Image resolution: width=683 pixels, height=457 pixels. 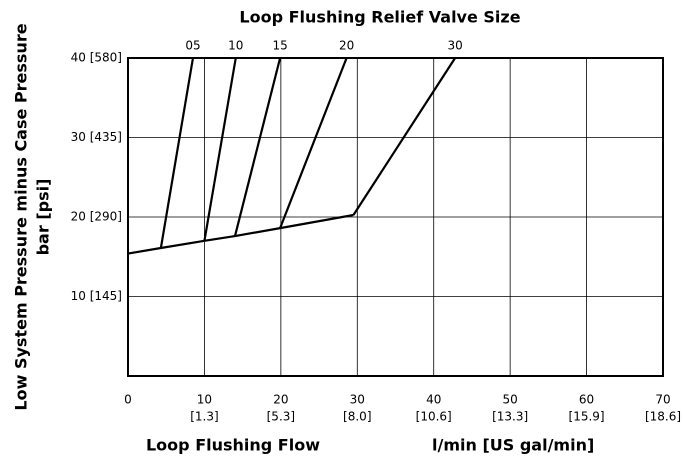 I want to click on series-label: 05, so click(x=192, y=46).